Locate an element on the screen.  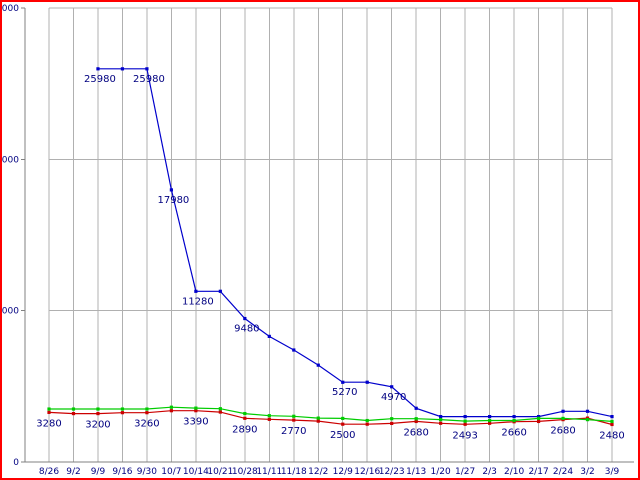
data-label-blue: 4970 is located at coordinates (393, 397).